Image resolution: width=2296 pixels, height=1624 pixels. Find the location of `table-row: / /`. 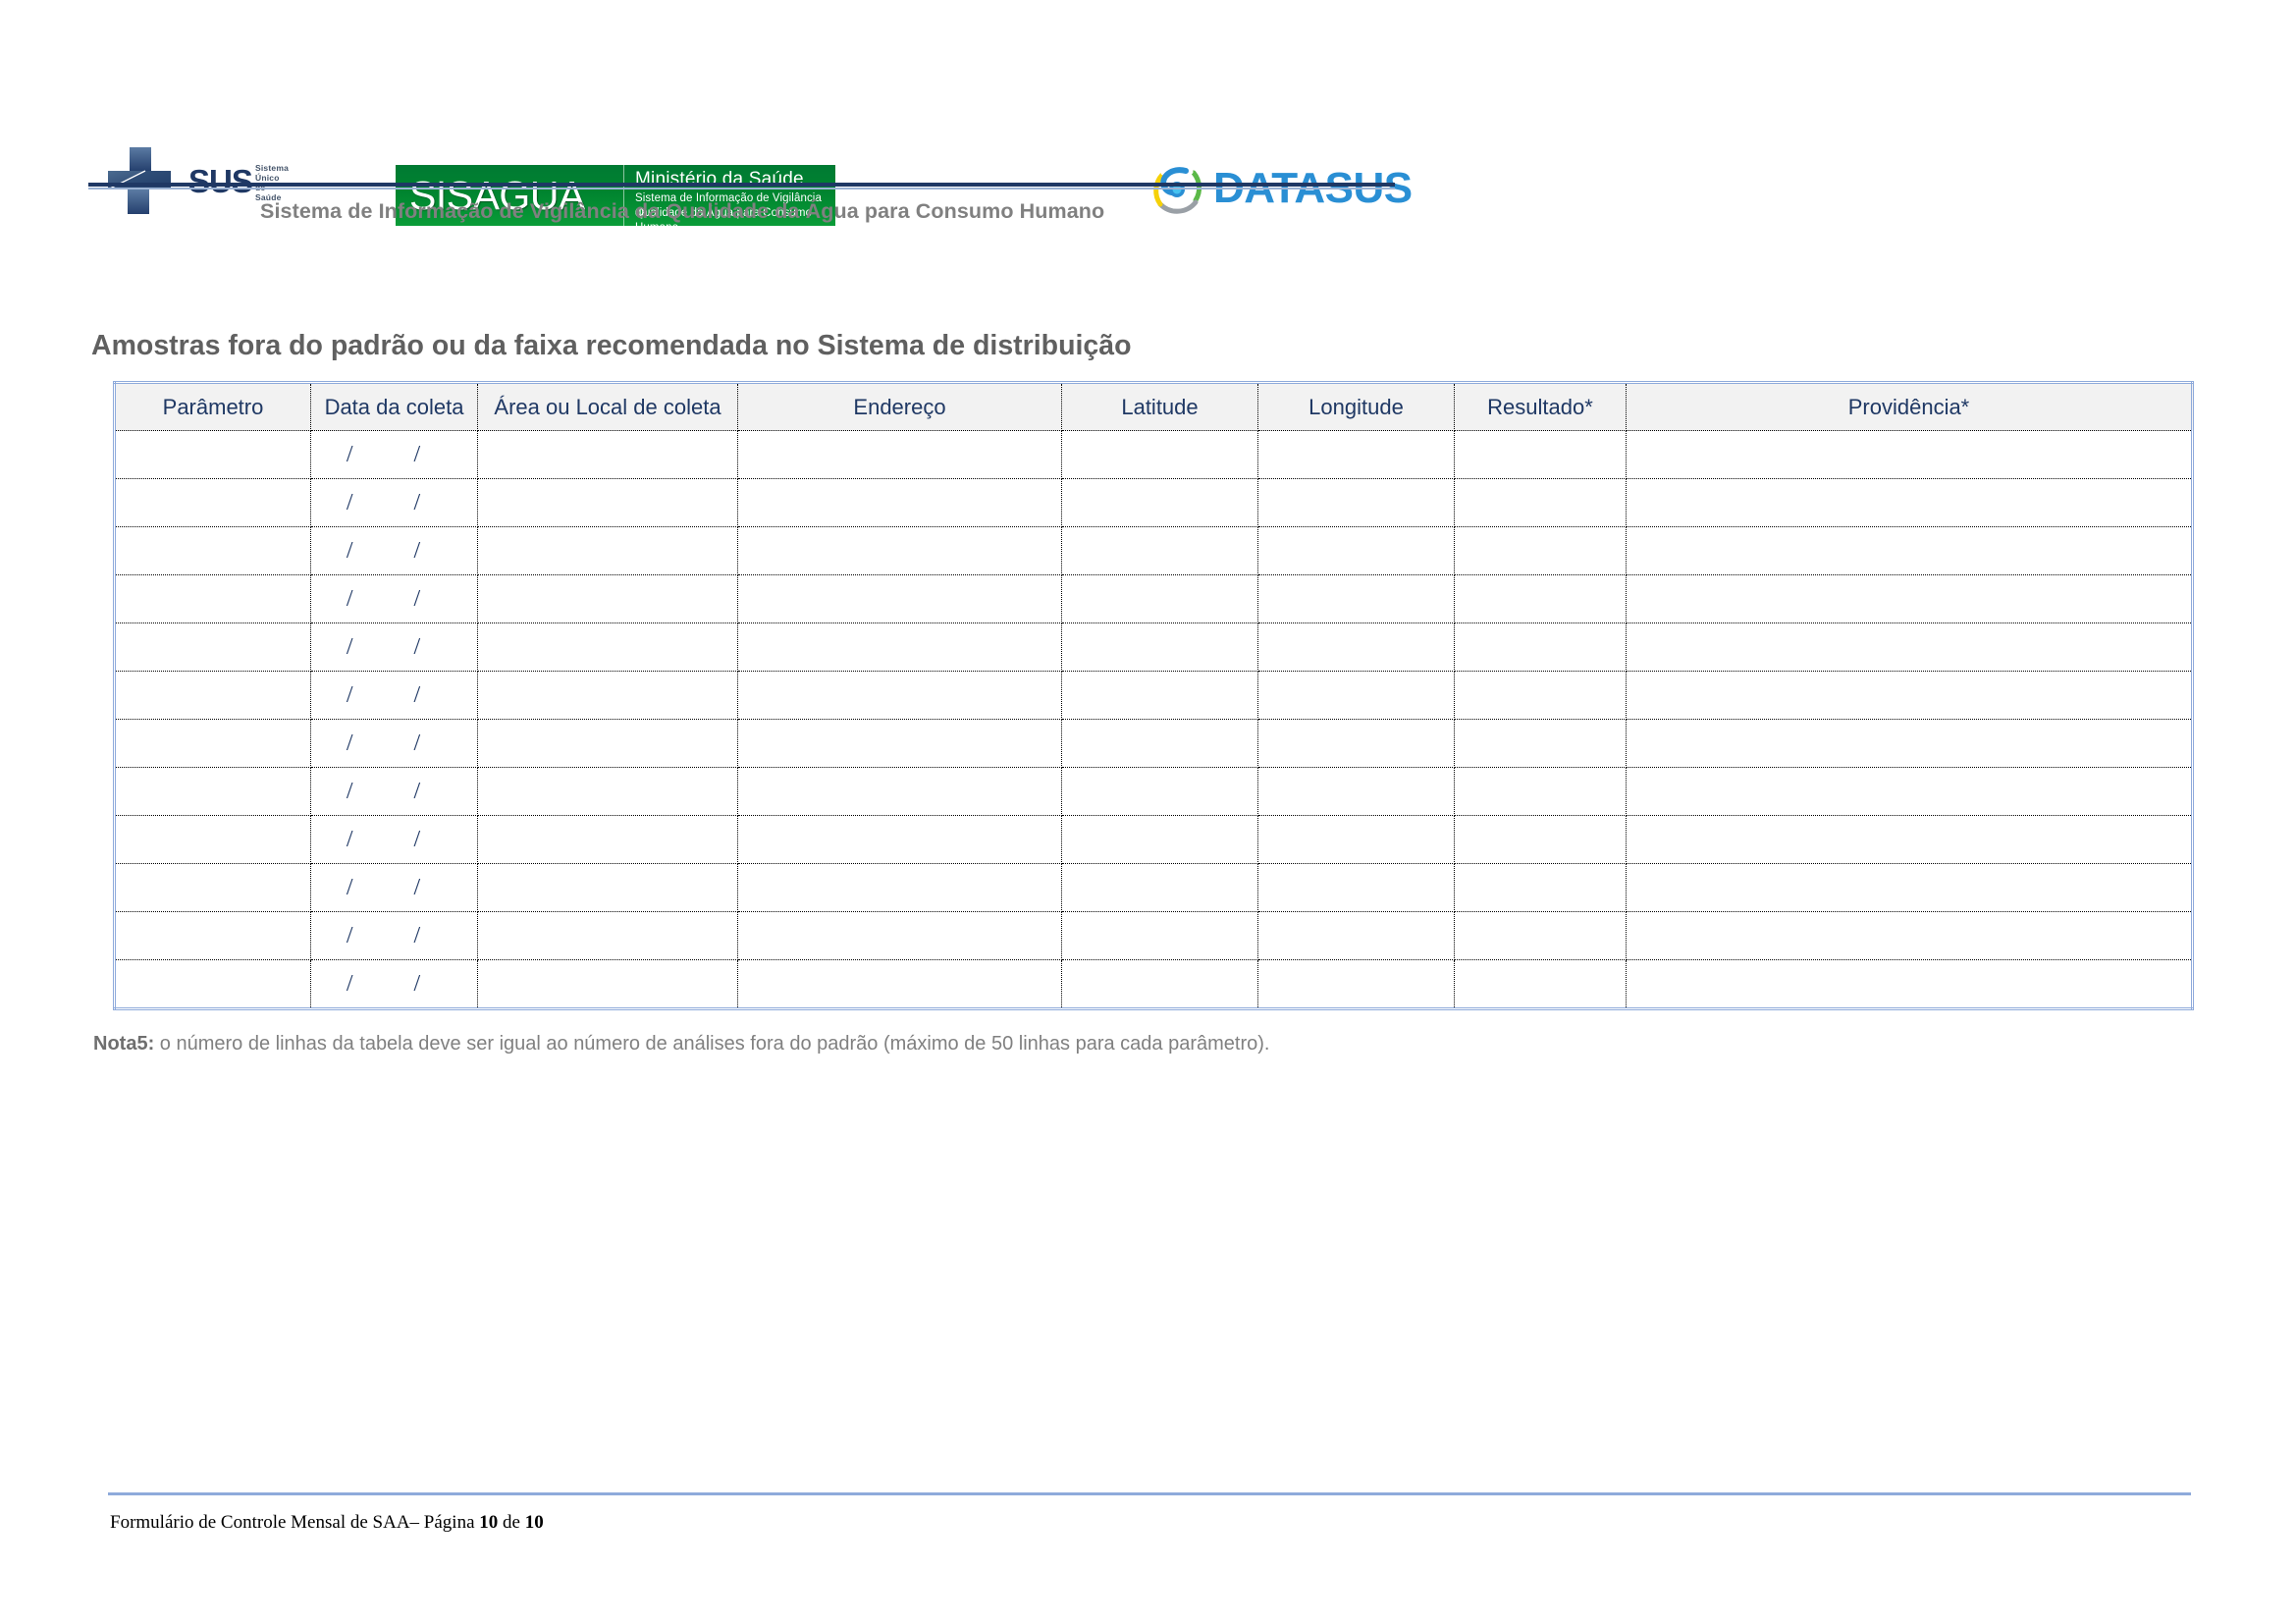

table-row: / / is located at coordinates (1153, 935).